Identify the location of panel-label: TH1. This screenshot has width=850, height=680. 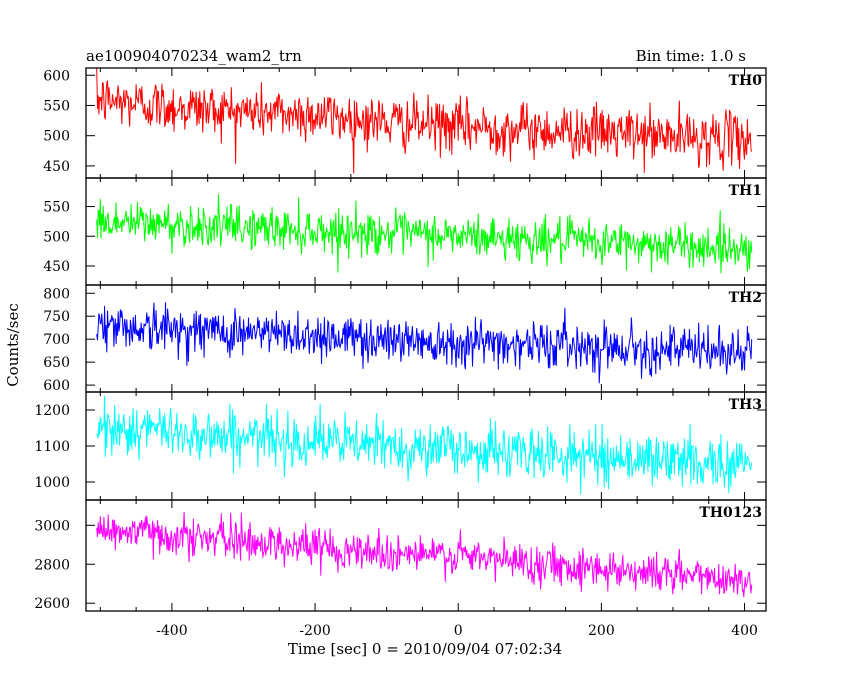
(745, 191).